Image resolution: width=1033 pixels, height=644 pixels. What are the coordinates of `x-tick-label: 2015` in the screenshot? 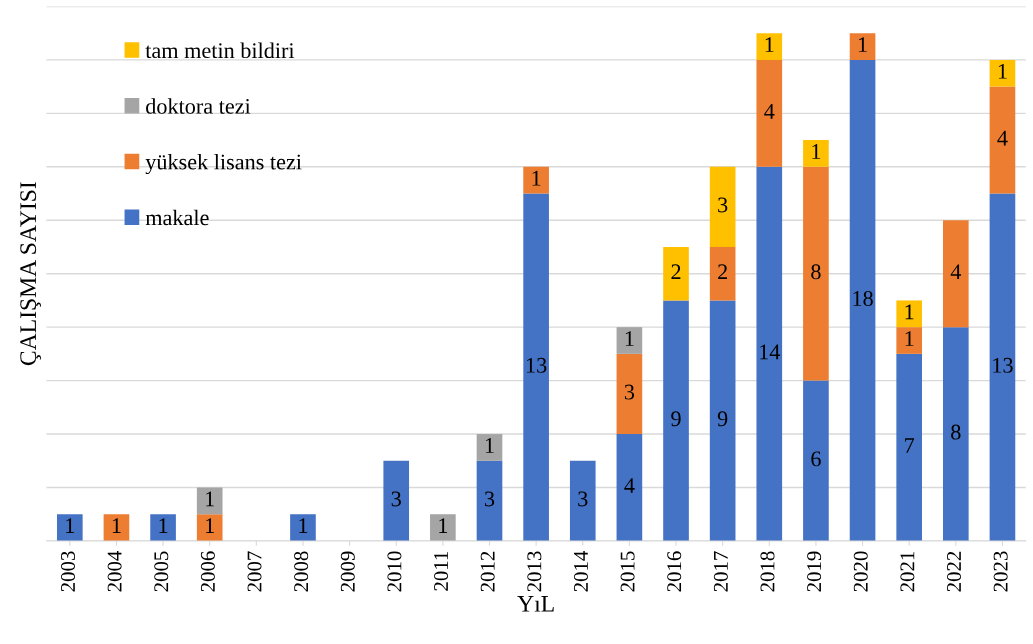 It's located at (627, 571).